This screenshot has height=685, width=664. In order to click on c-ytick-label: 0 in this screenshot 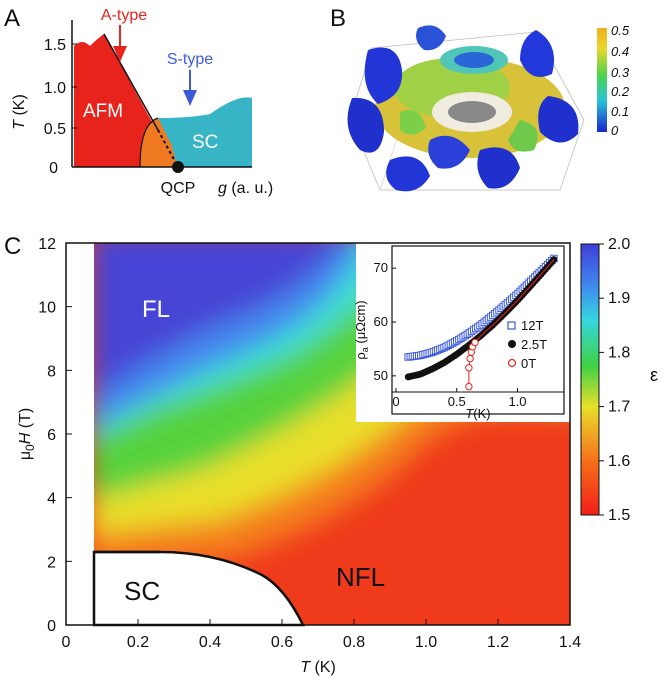, I will do `click(51, 626)`.